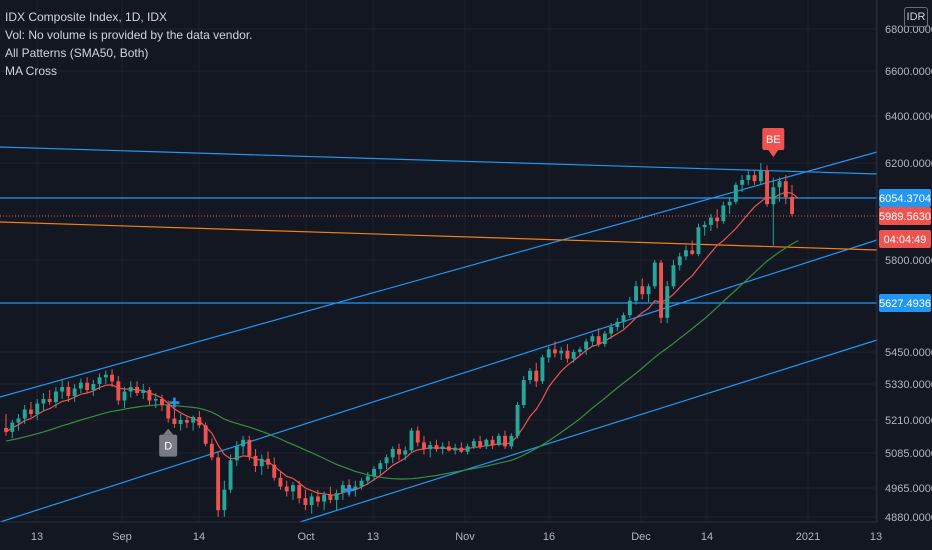 This screenshot has width=932, height=550. What do you see at coordinates (86, 17) in the screenshot?
I see `legend-title: IDX Composite Index, 1D, IDX` at bounding box center [86, 17].